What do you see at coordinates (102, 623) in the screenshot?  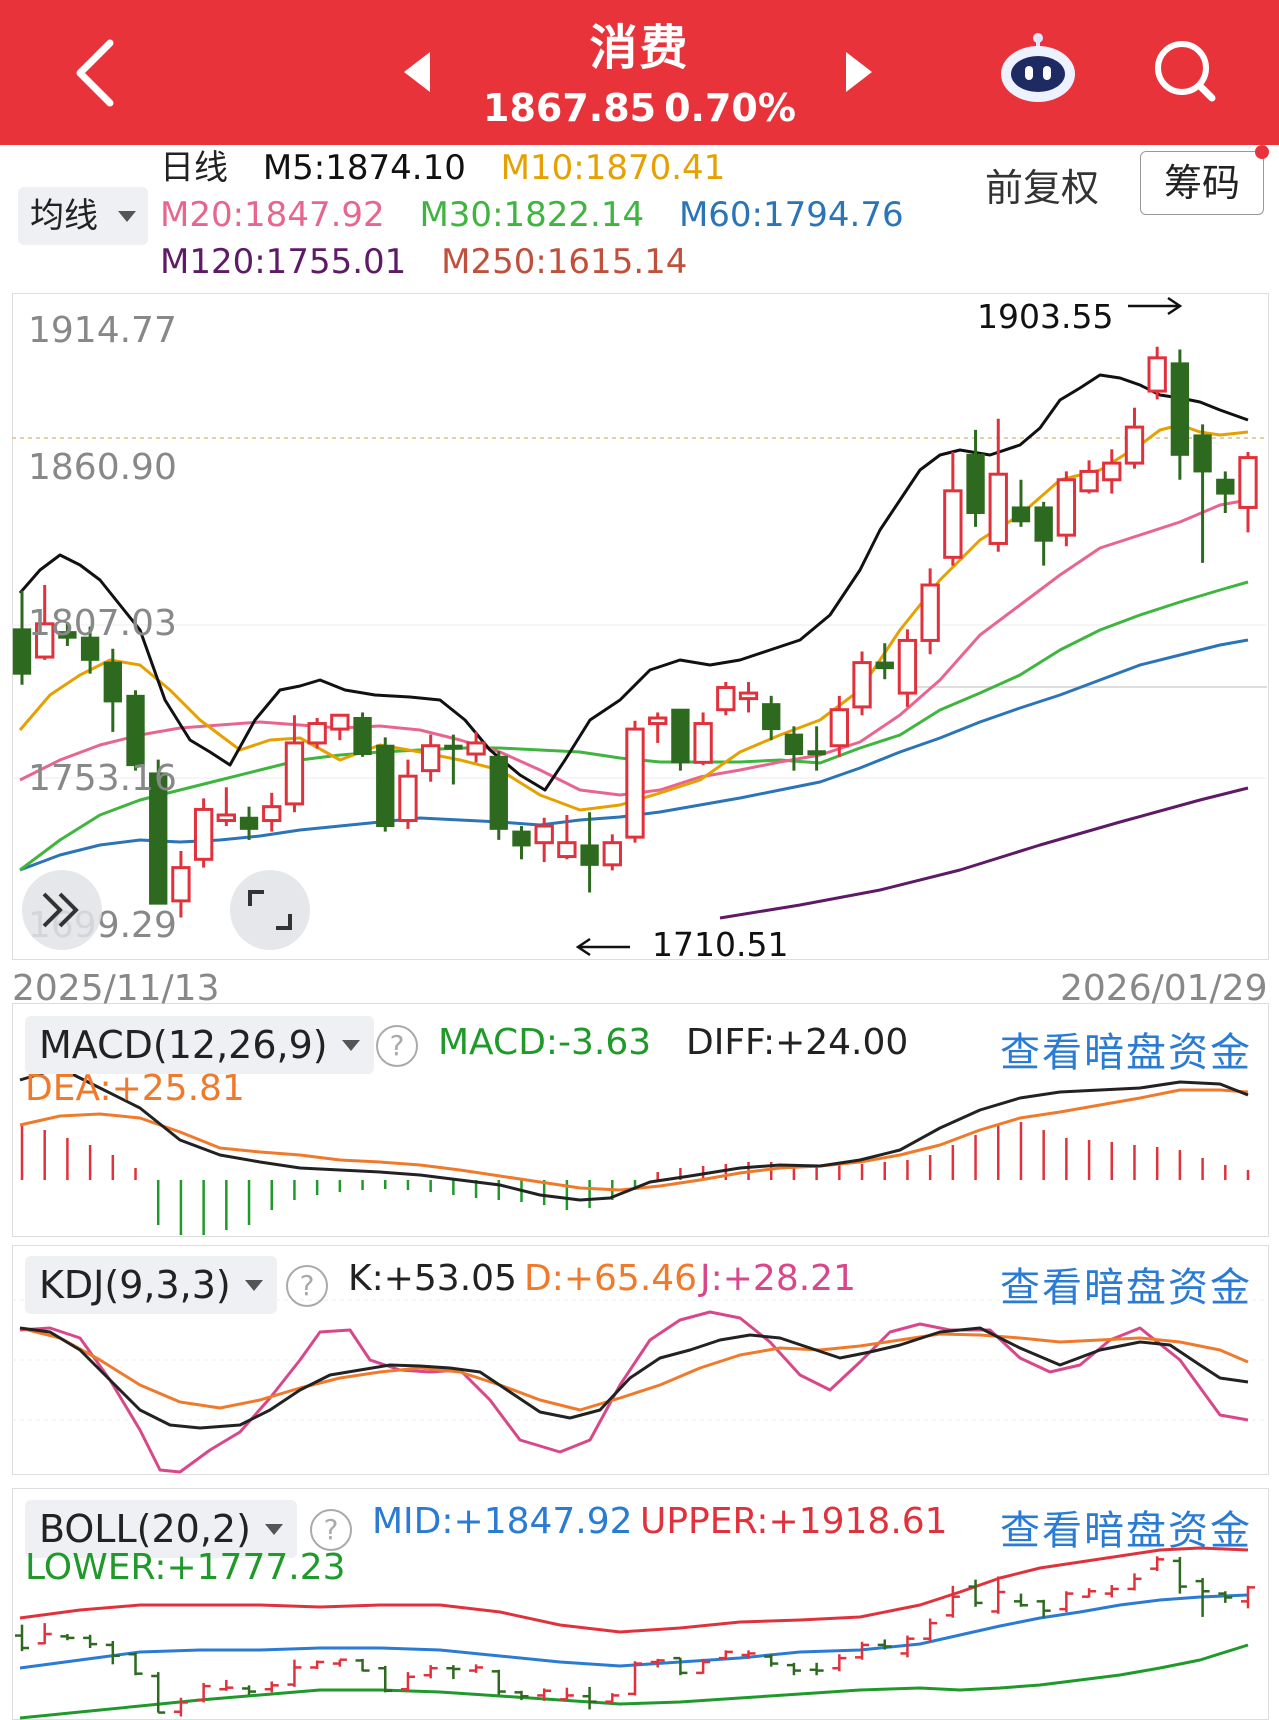 I see `y-label-3: 1807.03` at bounding box center [102, 623].